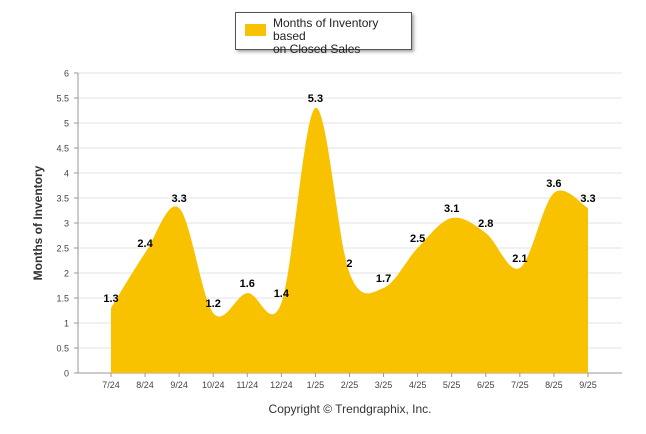 The height and width of the screenshot is (434, 646). I want to click on y-tick-label: 1, so click(66, 324).